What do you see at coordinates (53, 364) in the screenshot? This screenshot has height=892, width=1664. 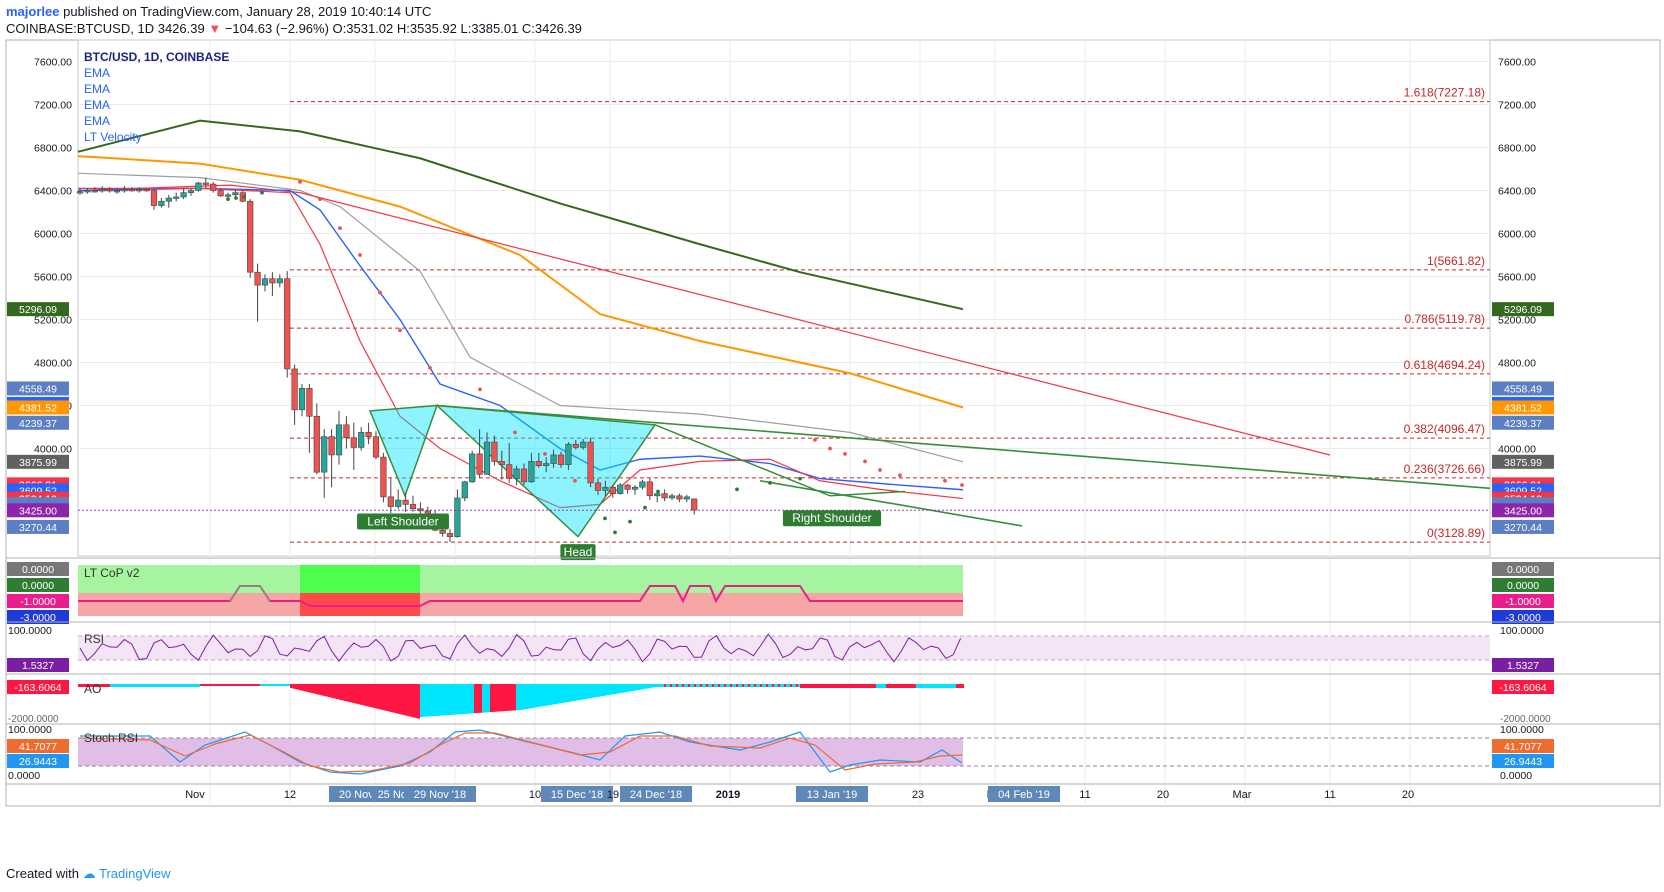 I see `y-tick-label-left: 4800.00` at bounding box center [53, 364].